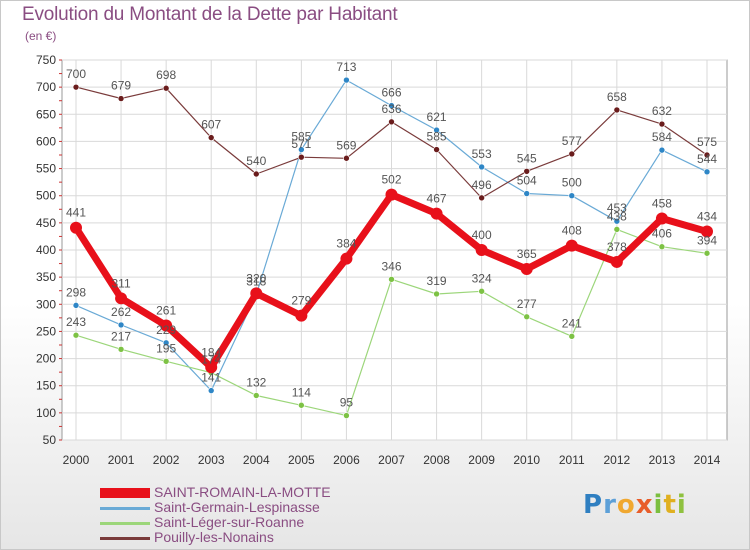 This screenshot has width=750, height=550. What do you see at coordinates (46, 277) in the screenshot?
I see `y-tick-label: 350` at bounding box center [46, 277].